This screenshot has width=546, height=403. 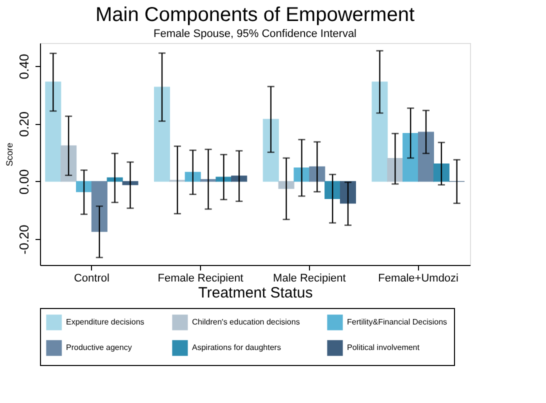 I want to click on legend-label: Children's education decisions, so click(x=246, y=321).